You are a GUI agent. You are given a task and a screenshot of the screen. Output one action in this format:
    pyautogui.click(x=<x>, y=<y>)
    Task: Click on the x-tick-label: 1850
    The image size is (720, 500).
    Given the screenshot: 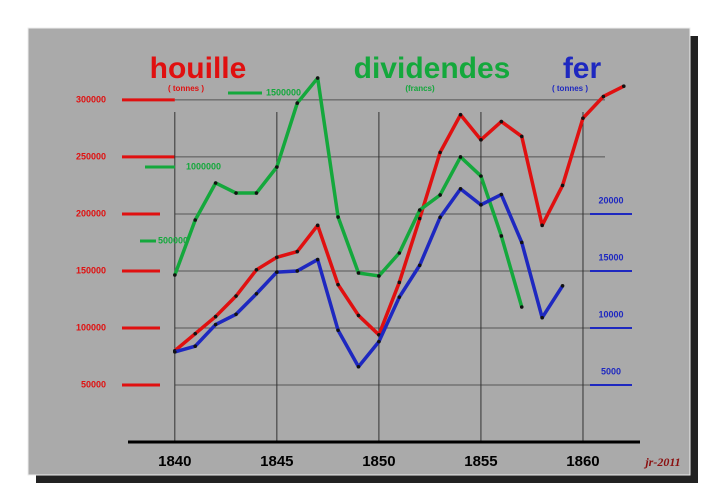 What is the action you would take?
    pyautogui.click(x=378, y=461)
    